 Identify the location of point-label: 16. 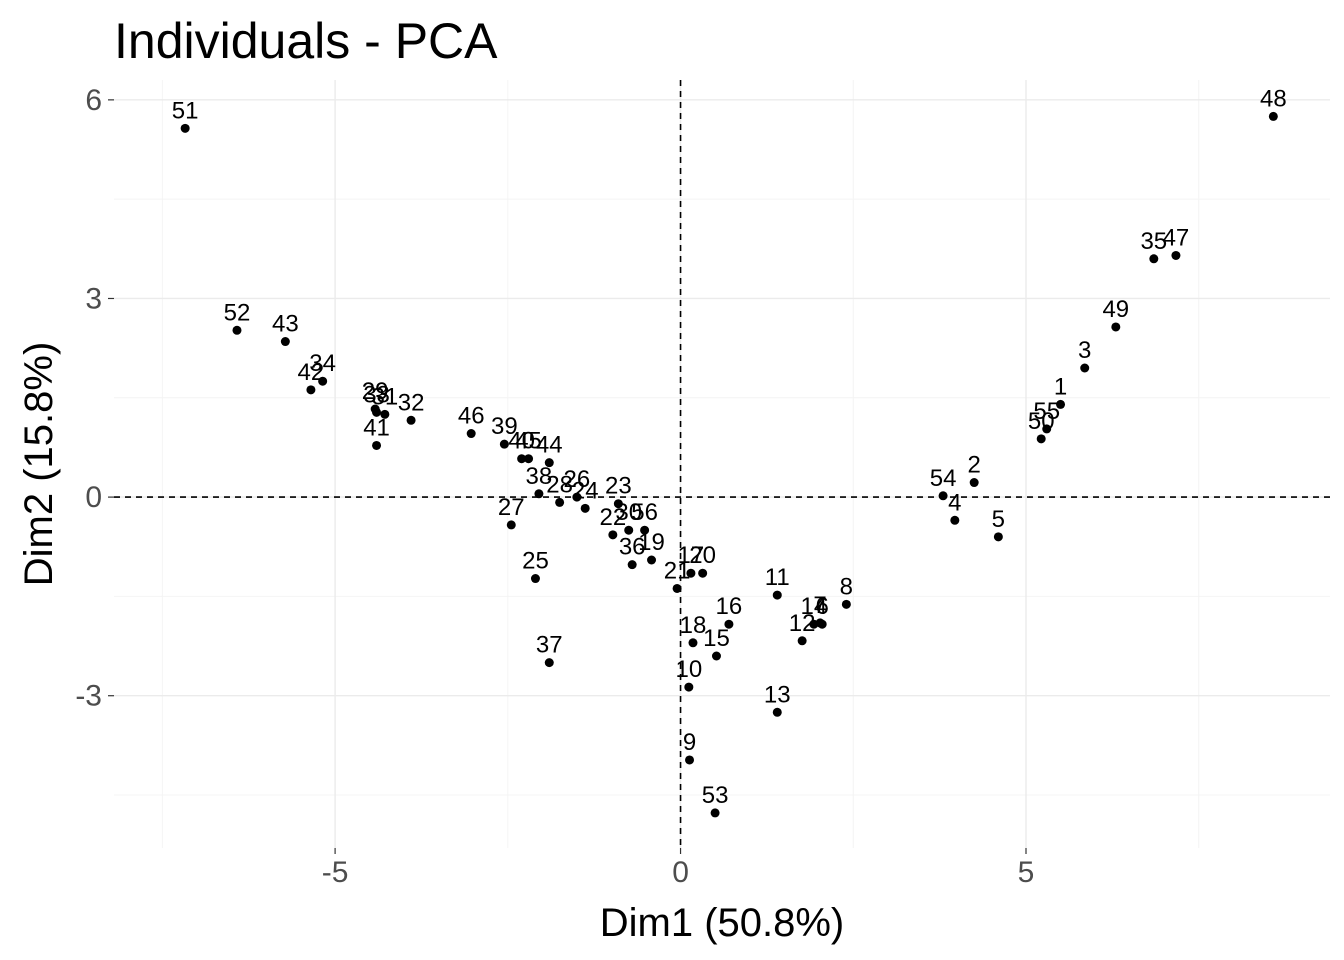
(729, 606).